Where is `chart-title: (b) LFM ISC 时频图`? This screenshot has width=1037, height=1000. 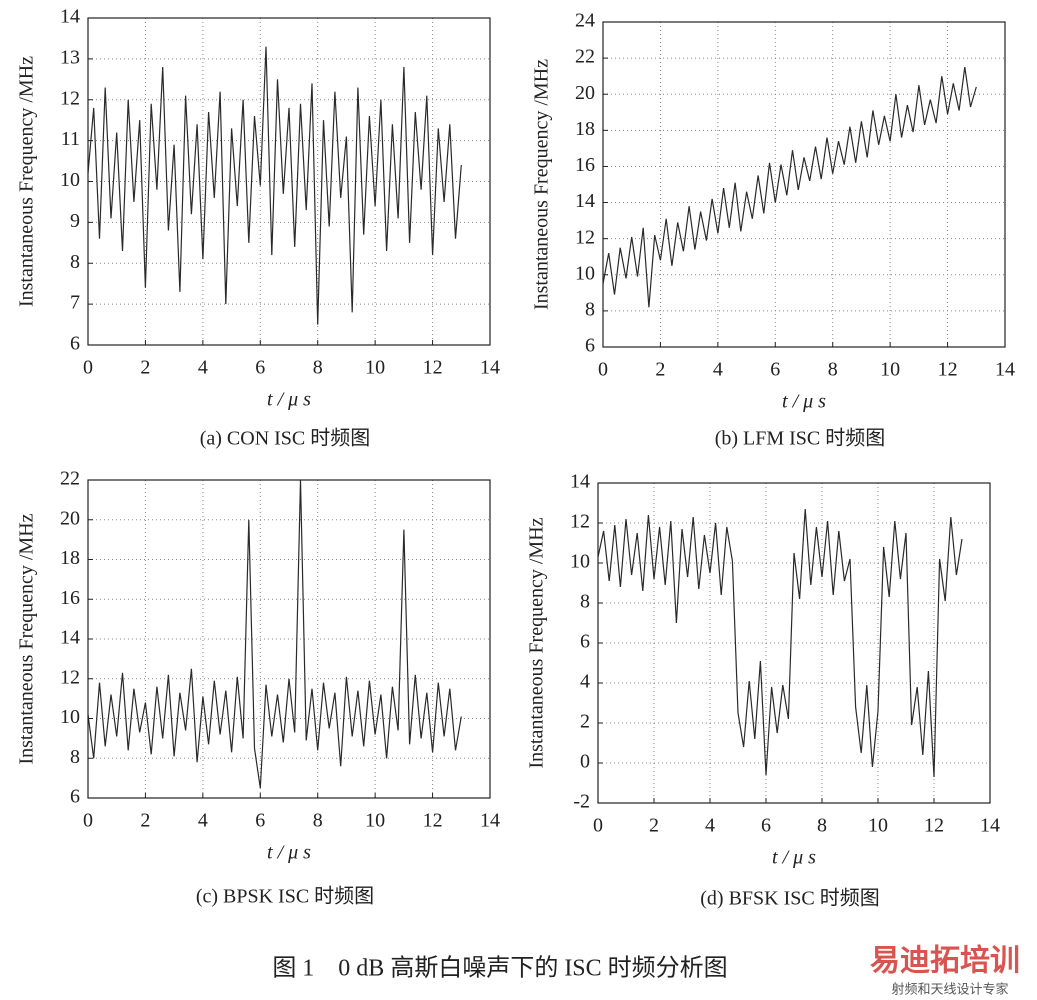 chart-title: (b) LFM ISC 时频图 is located at coordinates (800, 438).